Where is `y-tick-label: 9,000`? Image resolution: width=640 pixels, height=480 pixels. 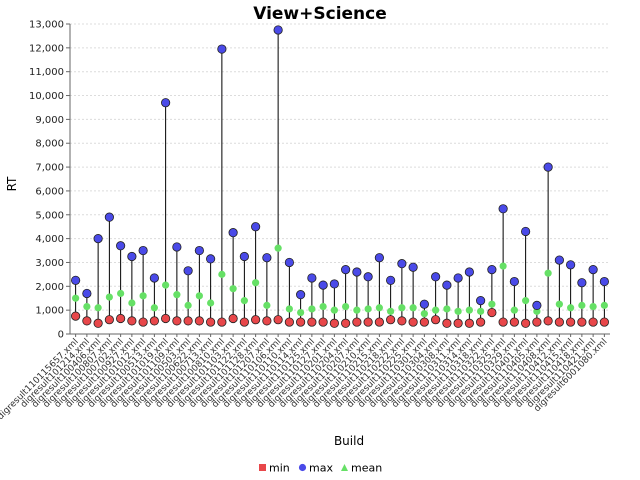 y-tick-label: 9,000 is located at coordinates (49, 120).